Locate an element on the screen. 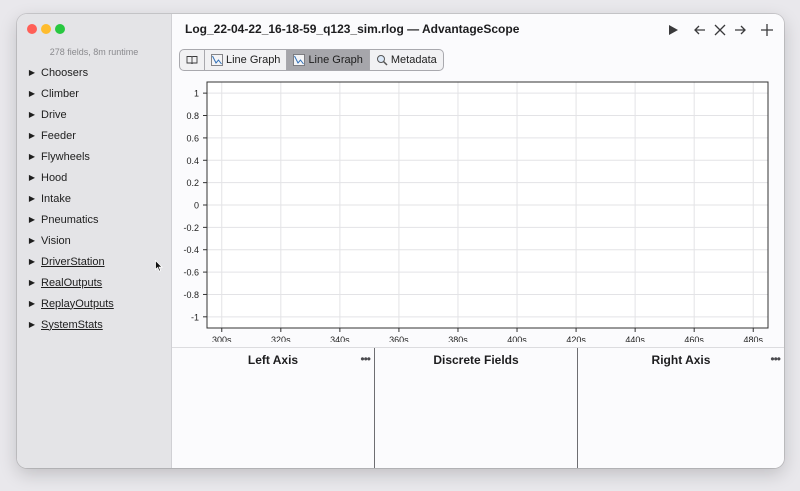 The image size is (800, 491). sidebar-item: ▶ Flywheels is located at coordinates (94, 156).